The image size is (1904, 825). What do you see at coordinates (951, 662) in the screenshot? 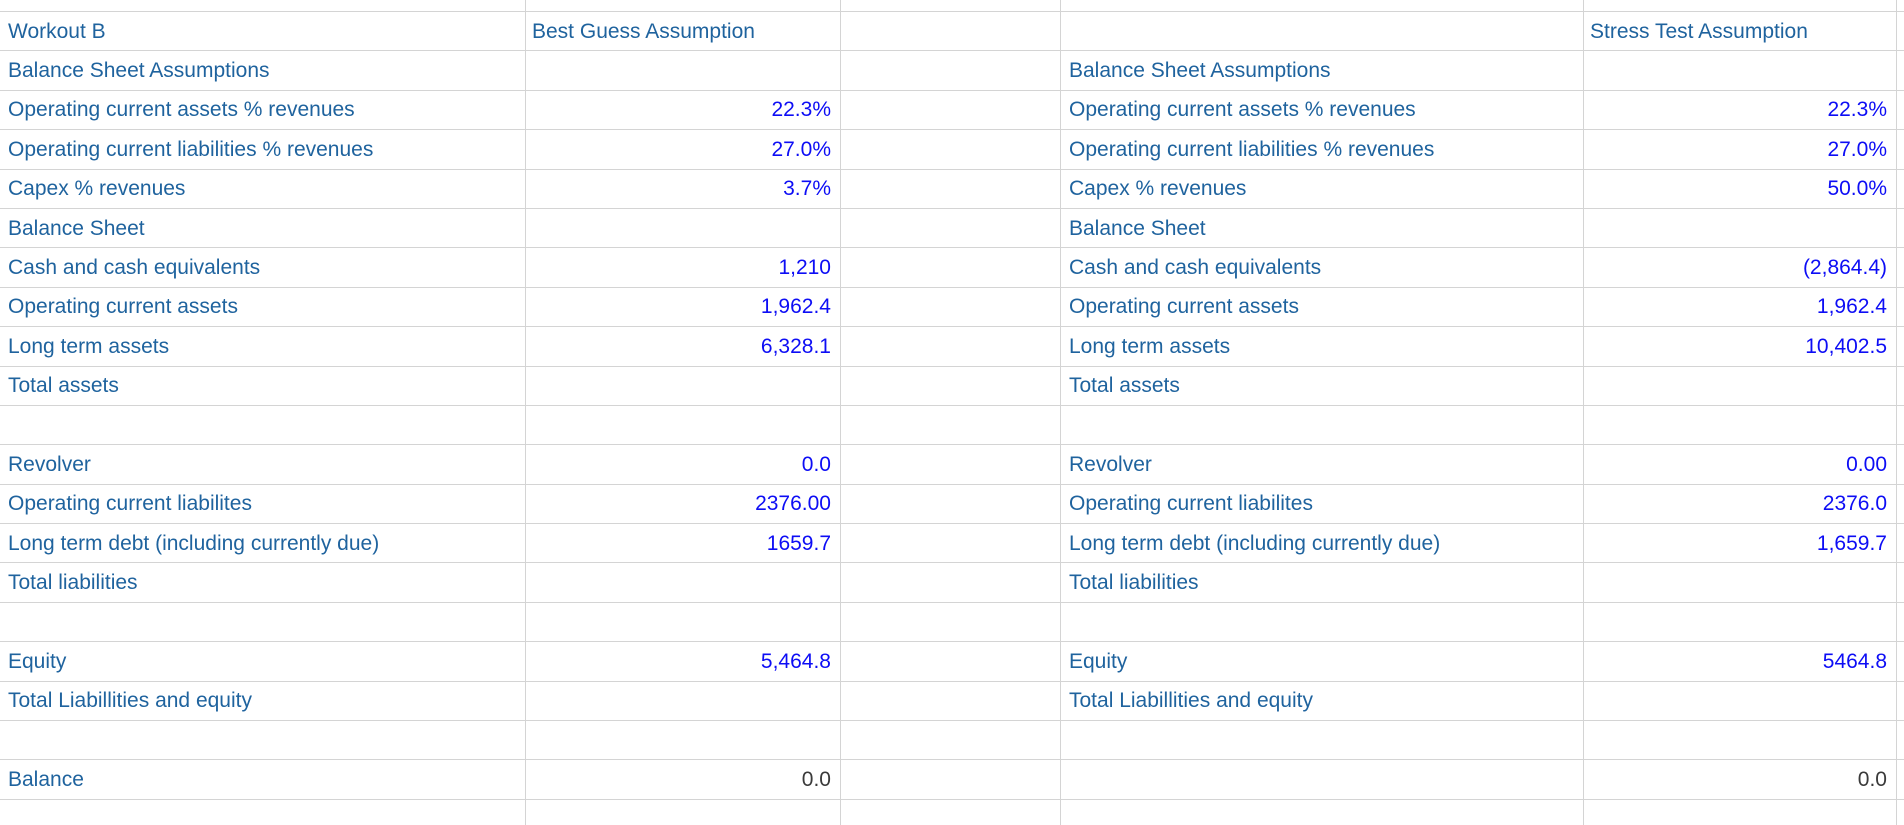
I see `cell-C18` at bounding box center [951, 662].